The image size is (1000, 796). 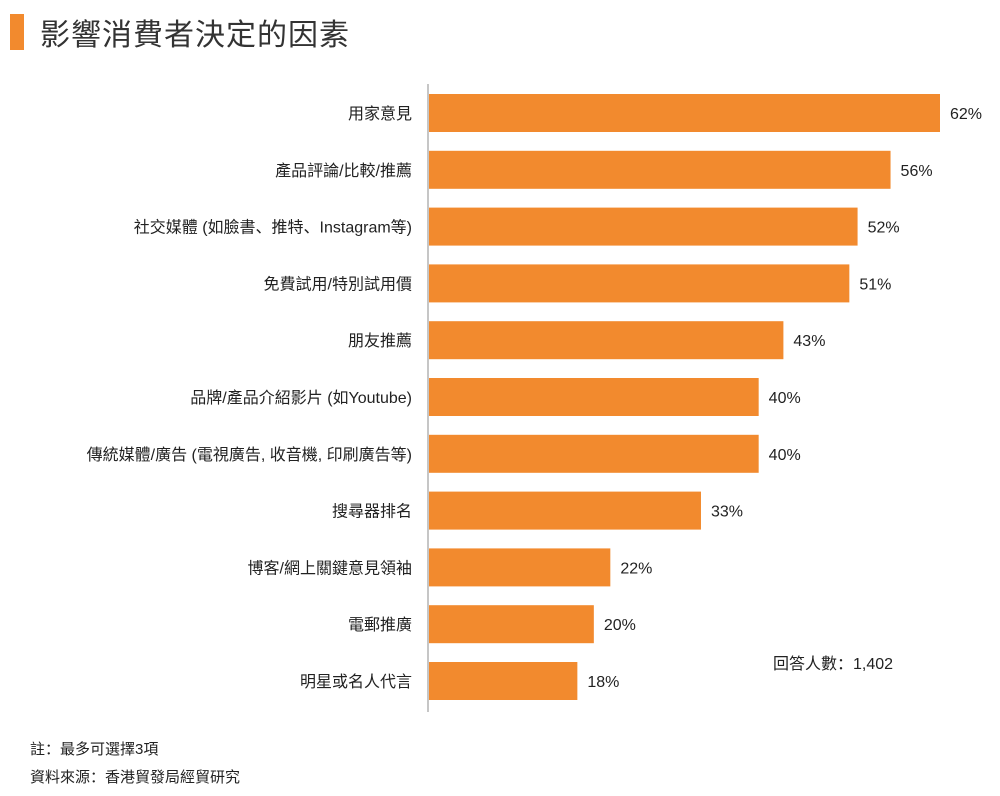 I want to click on value-label-9: 20%, so click(x=620, y=625).